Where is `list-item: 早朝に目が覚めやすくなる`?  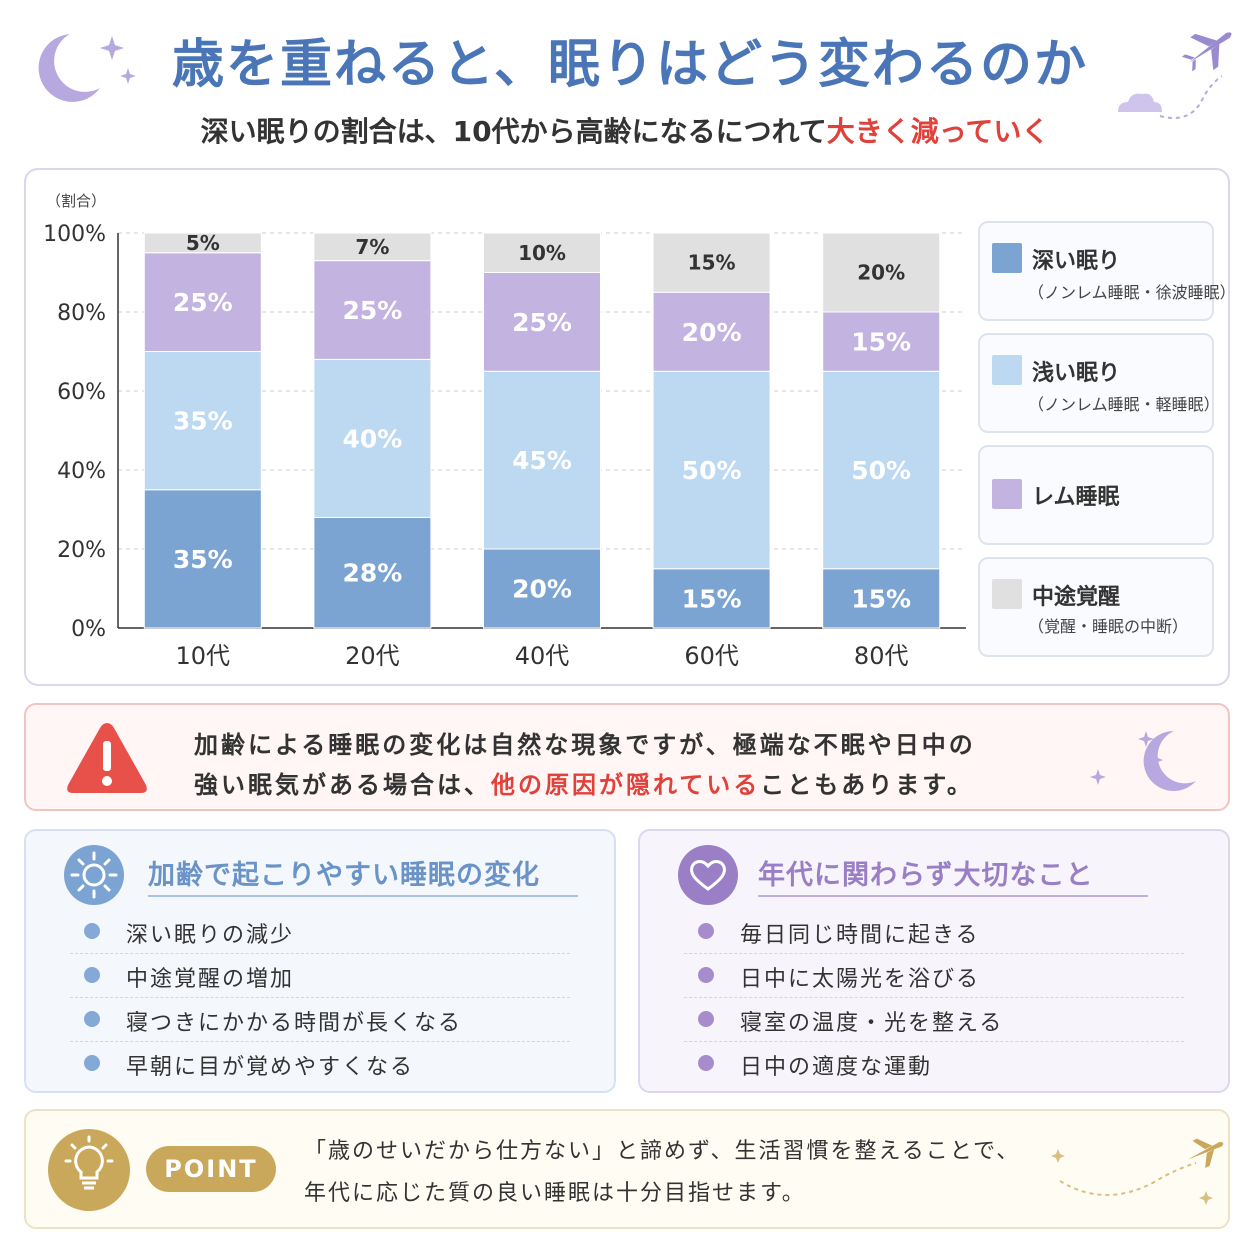 list-item: 早朝に目が覚めやすくなる is located at coordinates (320, 1065).